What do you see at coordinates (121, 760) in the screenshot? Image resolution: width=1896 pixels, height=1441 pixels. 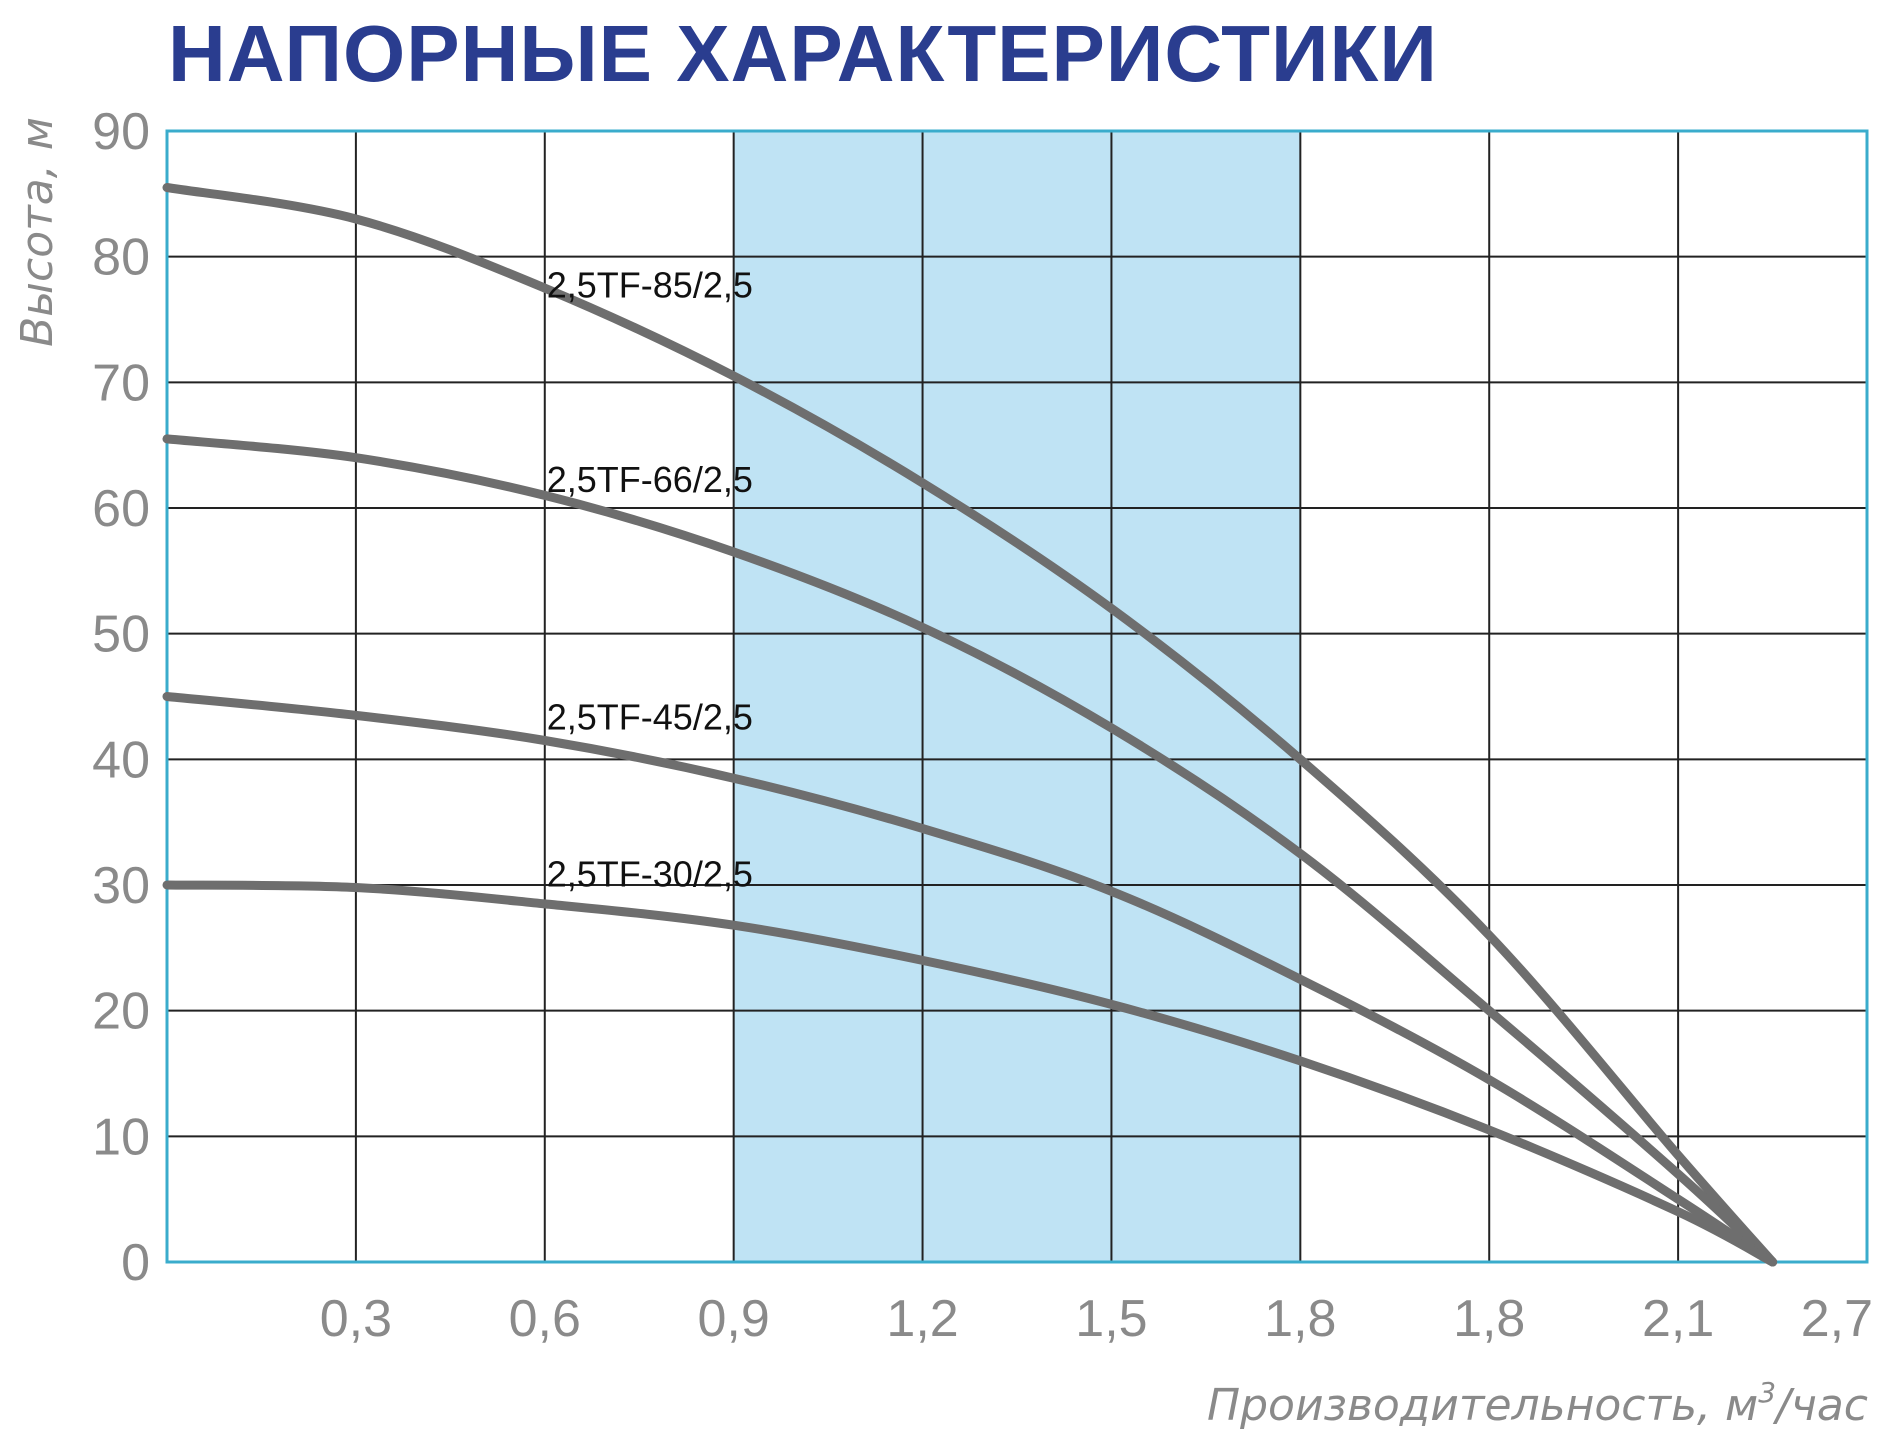 I see `y-tick-label: 40` at bounding box center [121, 760].